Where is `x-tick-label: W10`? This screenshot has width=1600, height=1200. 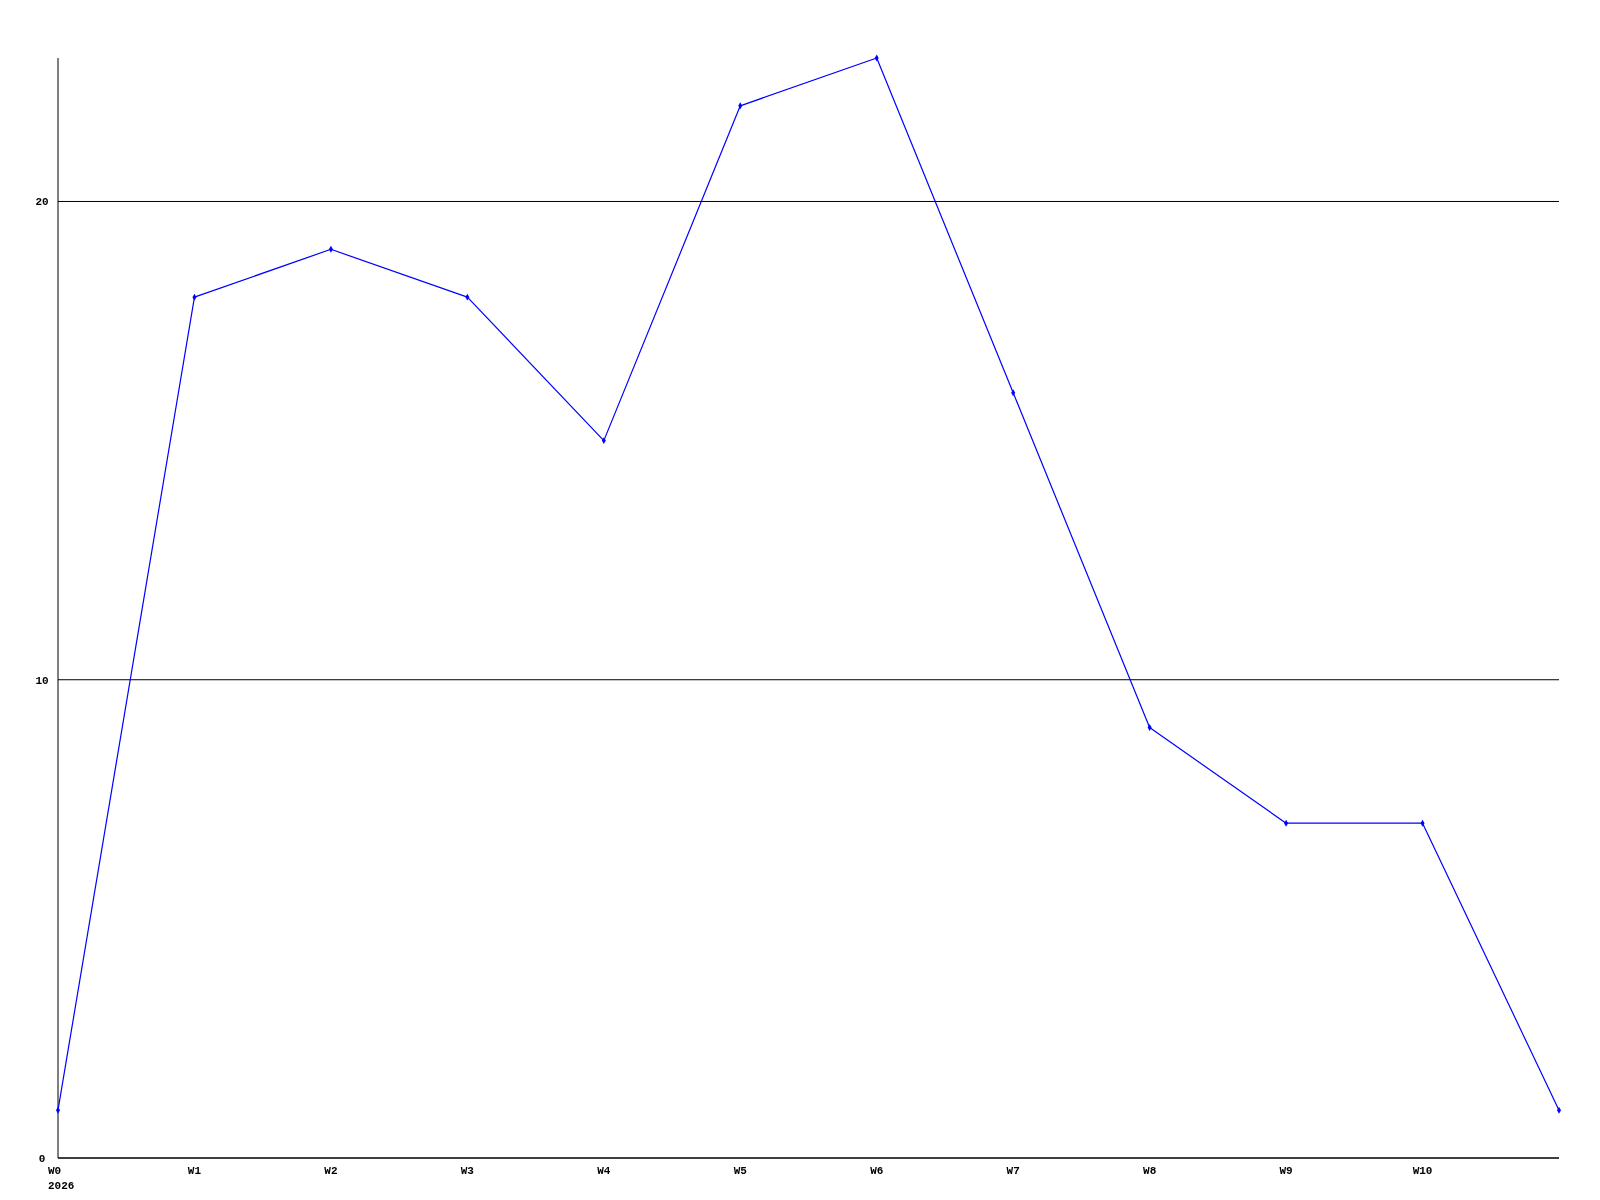
x-tick-label: W10 is located at coordinates (1422, 1171).